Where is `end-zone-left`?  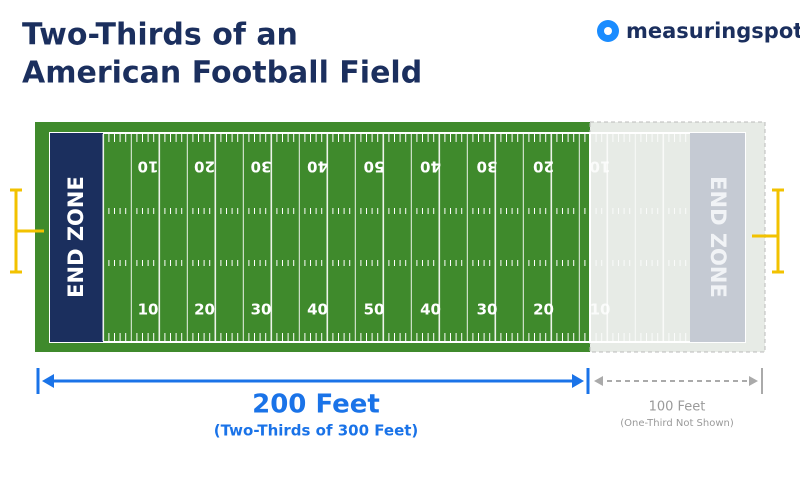 end-zone-left is located at coordinates (76, 237).